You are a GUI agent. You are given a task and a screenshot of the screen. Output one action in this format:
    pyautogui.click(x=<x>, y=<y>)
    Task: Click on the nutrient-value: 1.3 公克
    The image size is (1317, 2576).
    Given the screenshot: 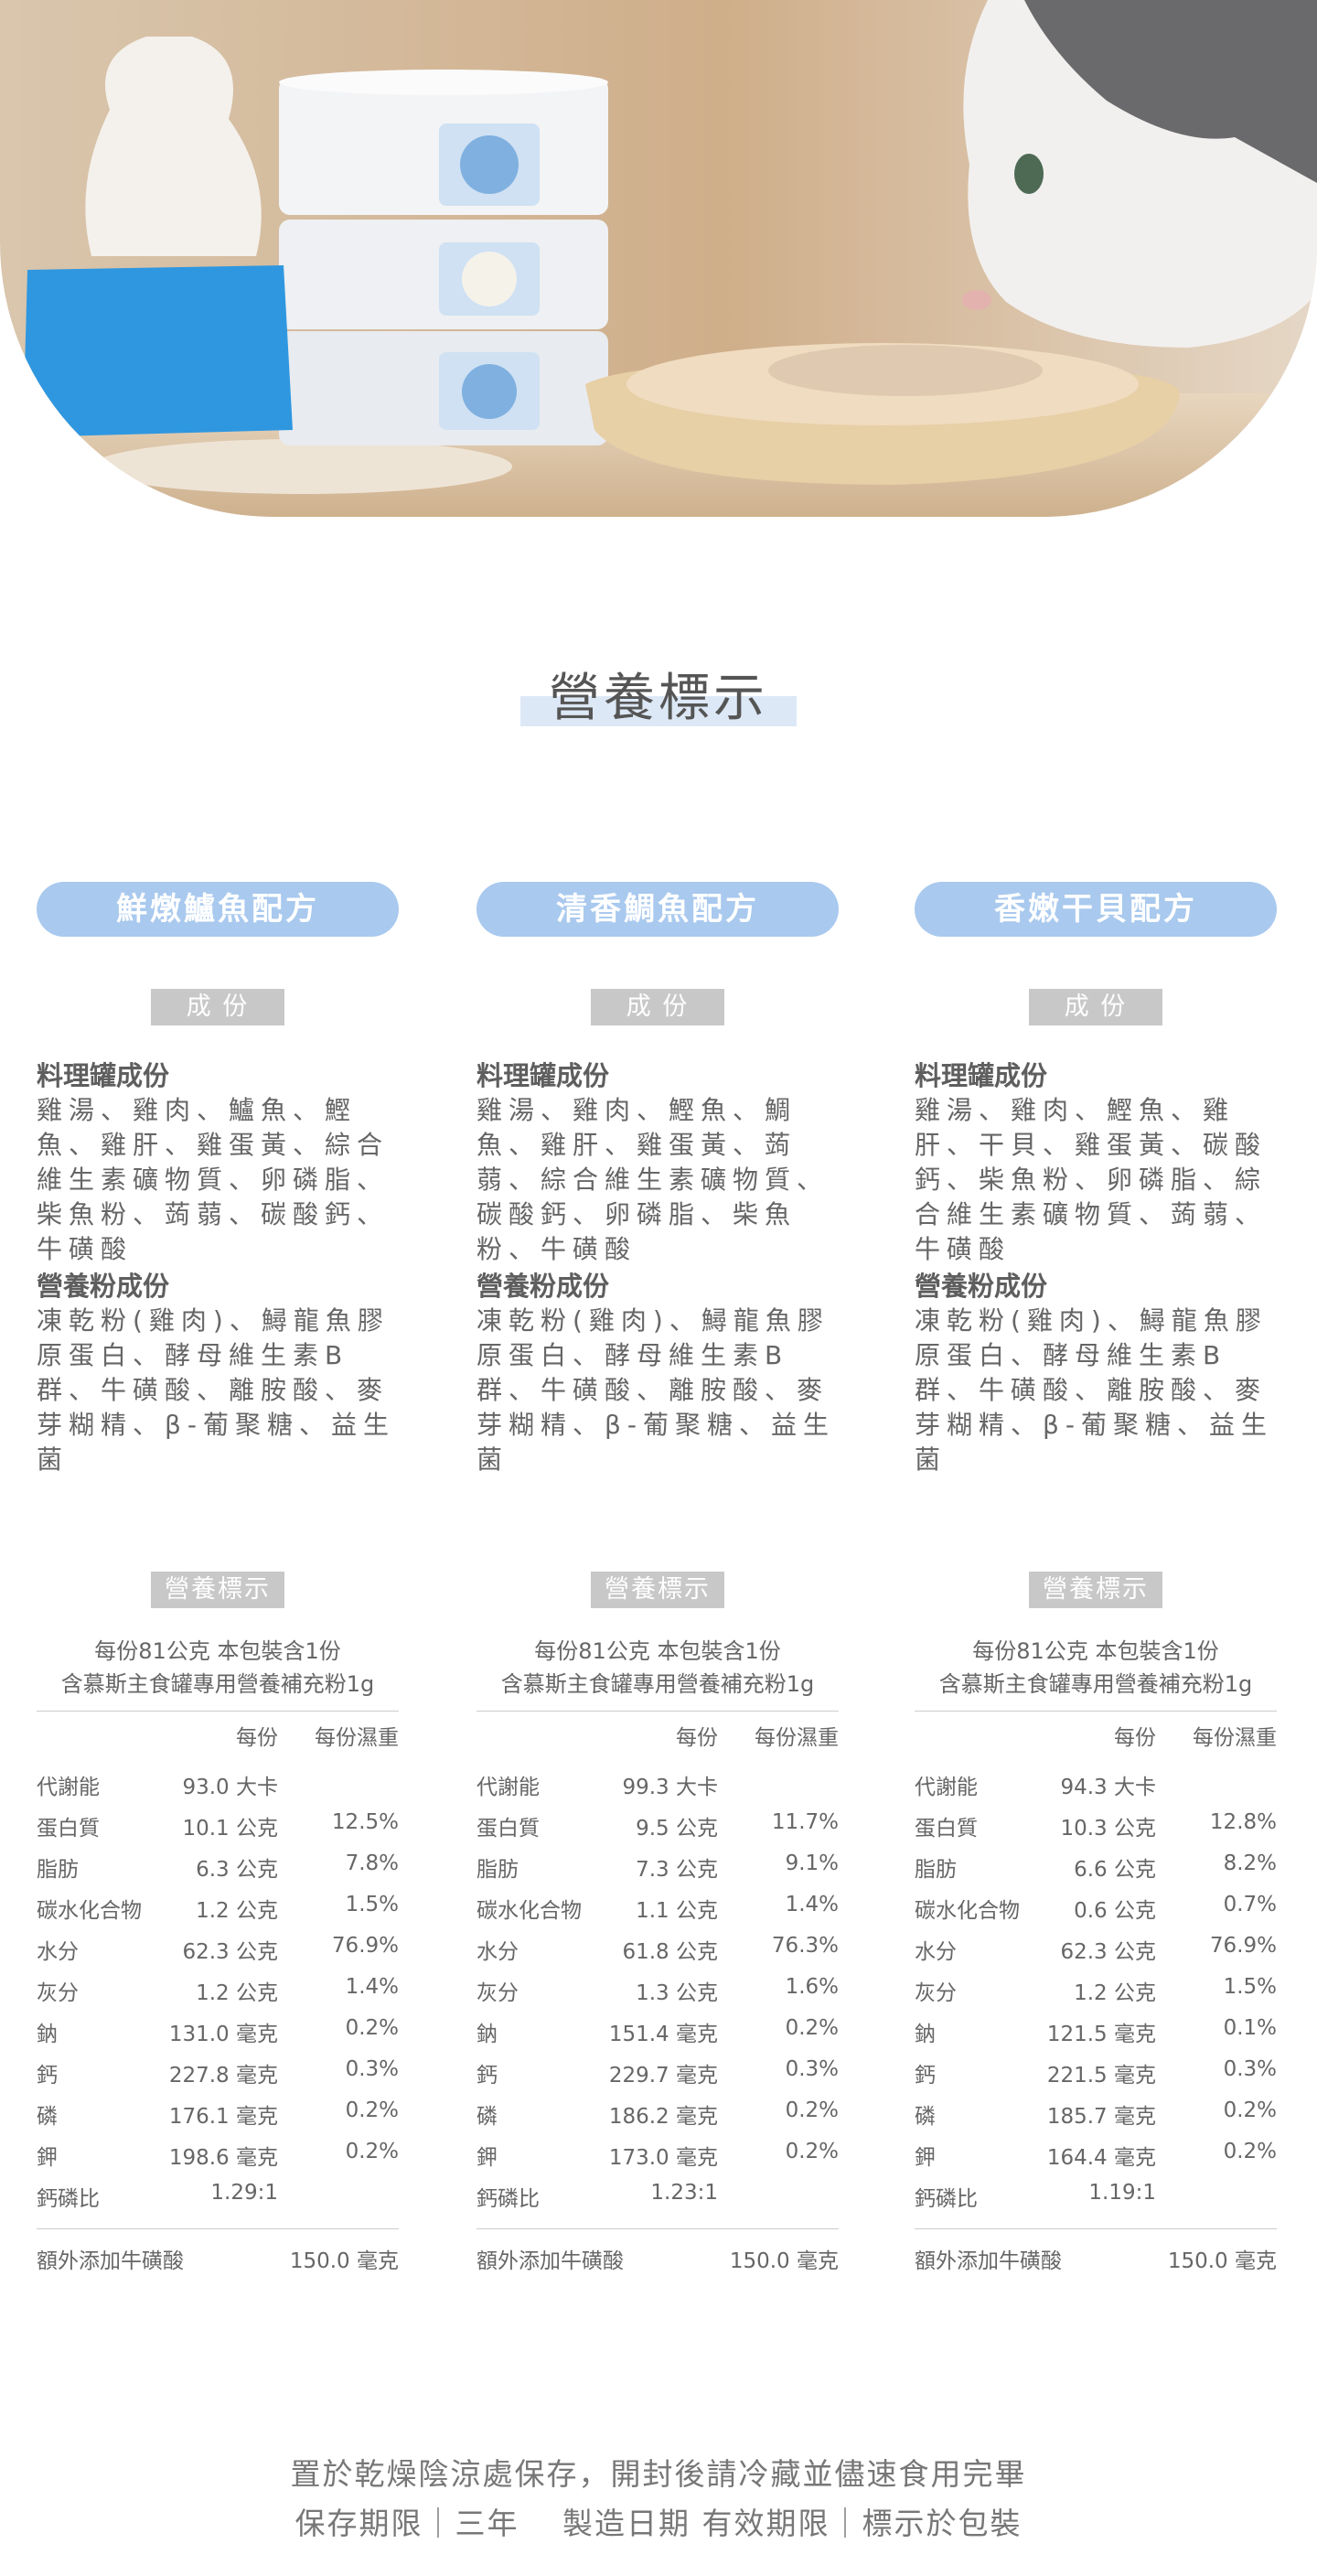 What is the action you would take?
    pyautogui.click(x=677, y=1993)
    